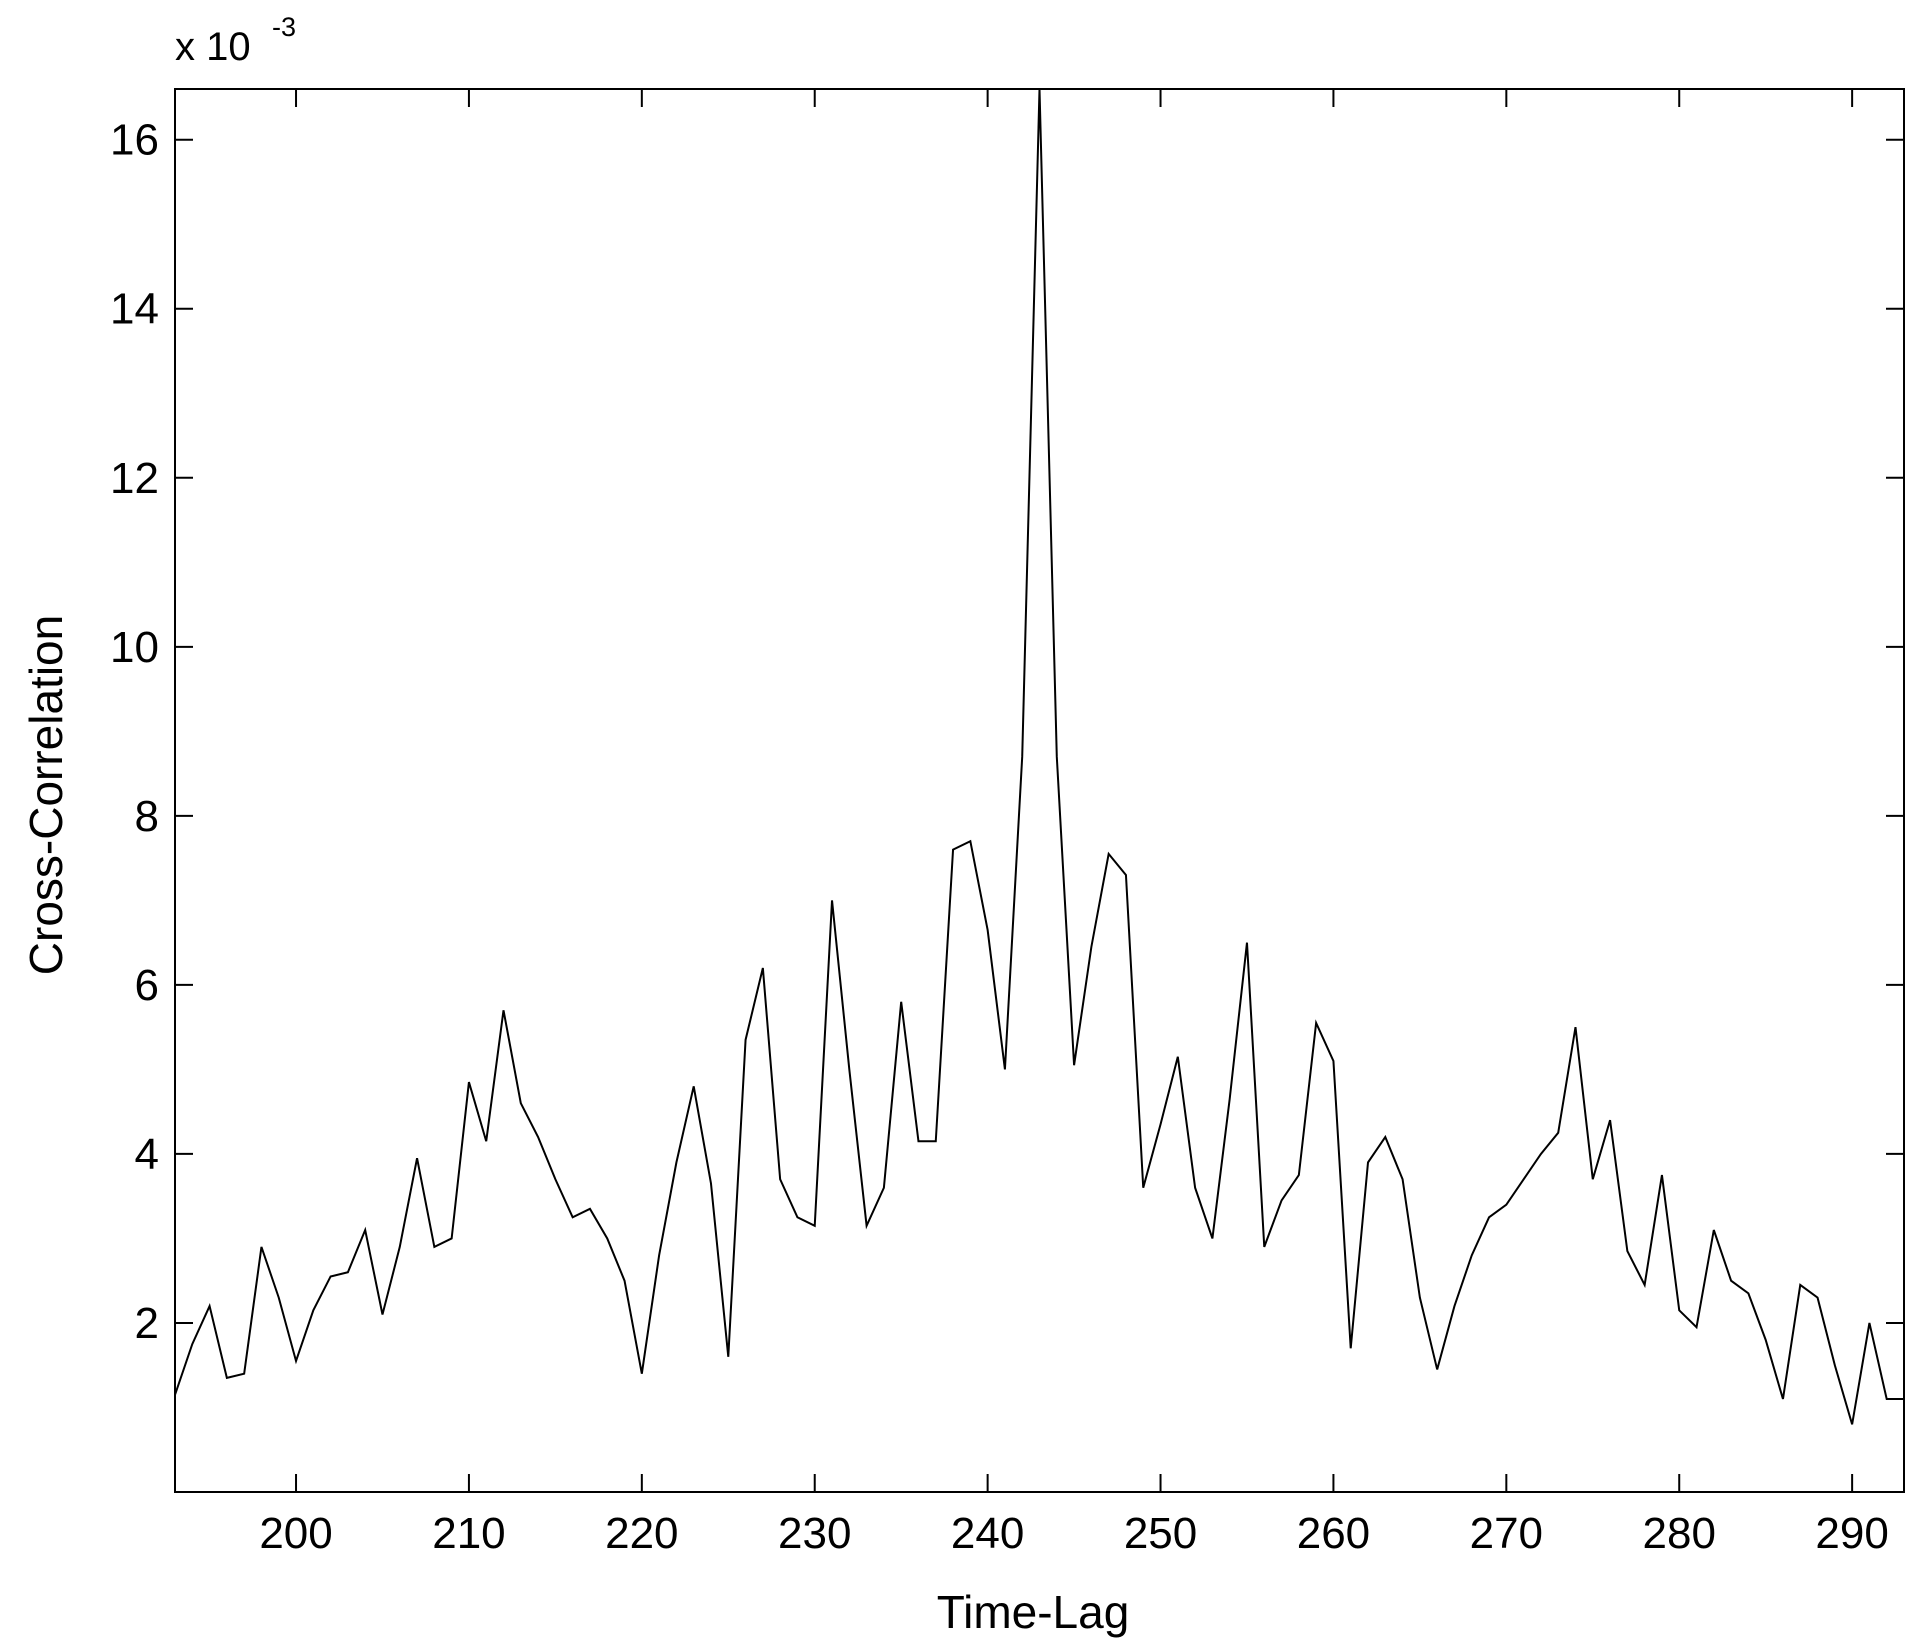 Image resolution: width=1914 pixels, height=1643 pixels. What do you see at coordinates (1160, 1533) in the screenshot?
I see `x-tick-label: 250` at bounding box center [1160, 1533].